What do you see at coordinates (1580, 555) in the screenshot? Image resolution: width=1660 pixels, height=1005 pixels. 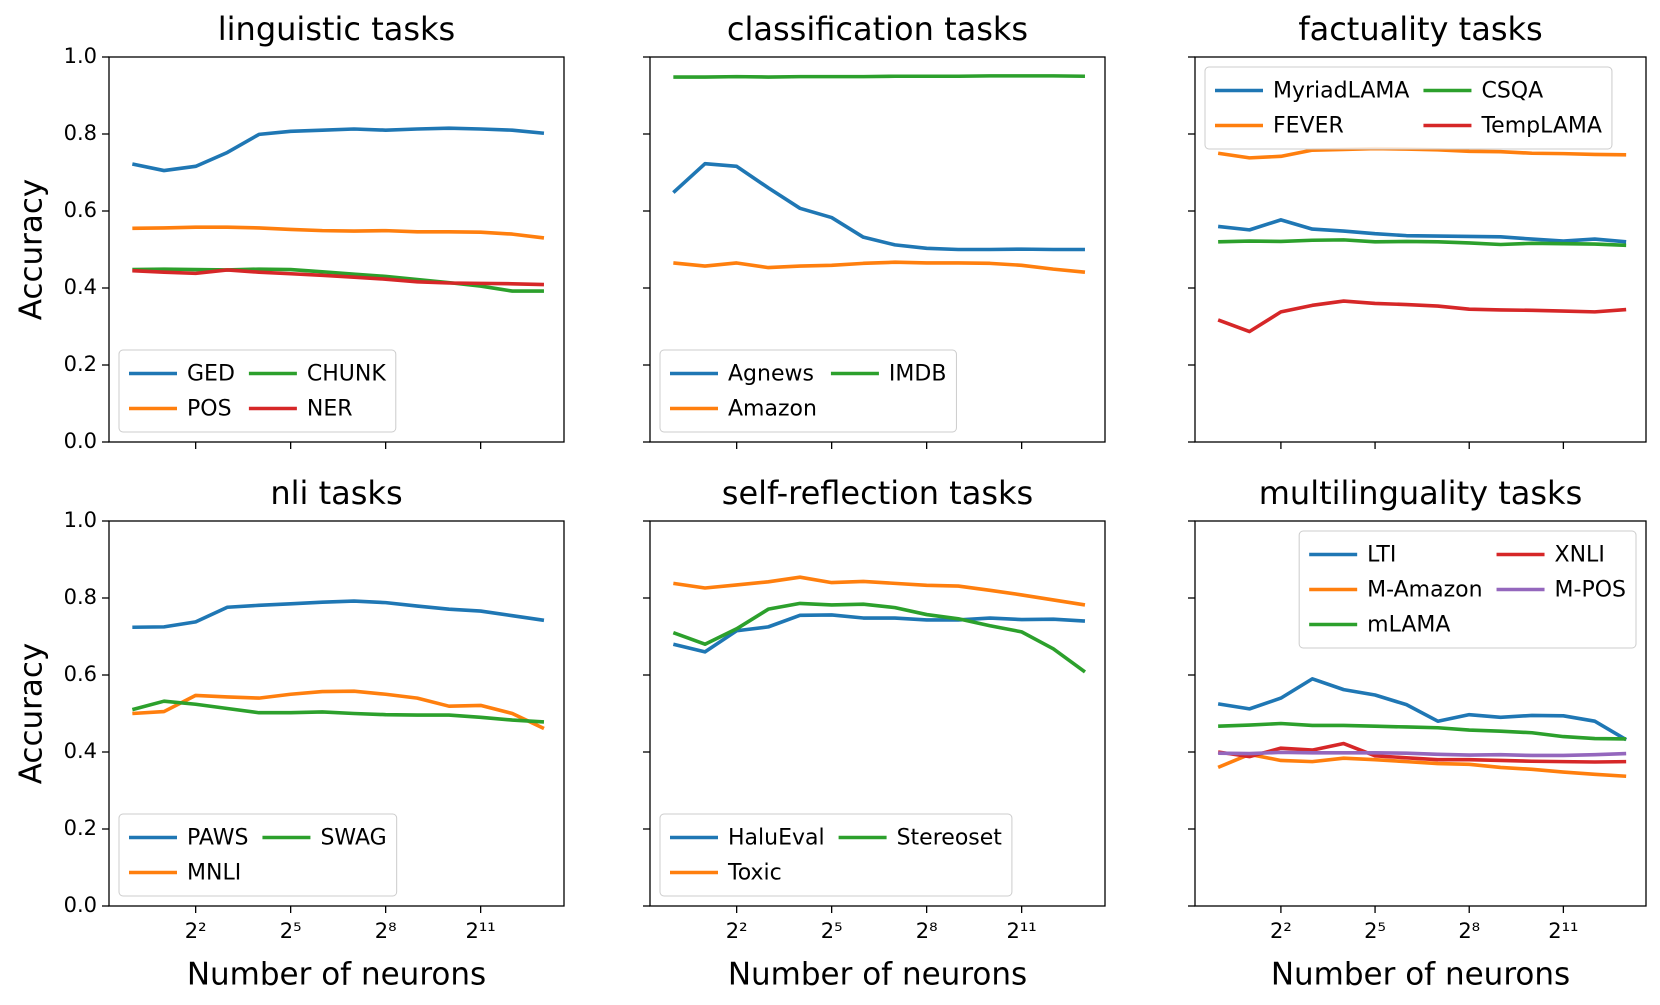 I see `legend-label: XNLI` at bounding box center [1580, 555].